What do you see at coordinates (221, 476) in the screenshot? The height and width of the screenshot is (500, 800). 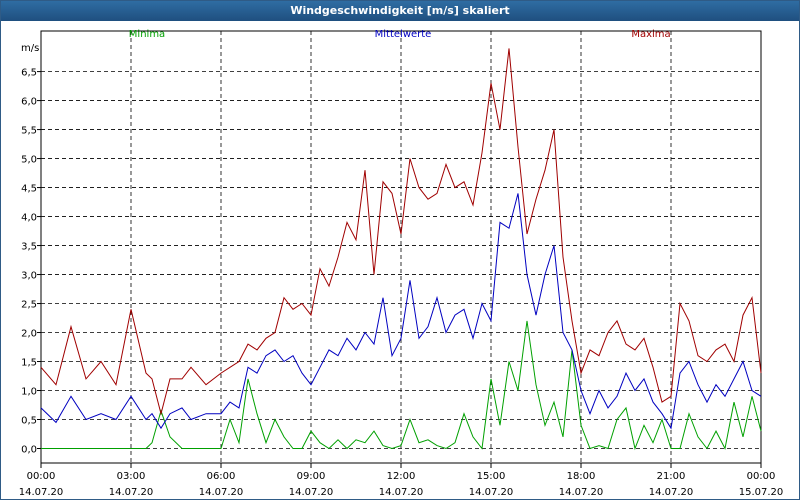 I see `x-tick-time: 06:00` at bounding box center [221, 476].